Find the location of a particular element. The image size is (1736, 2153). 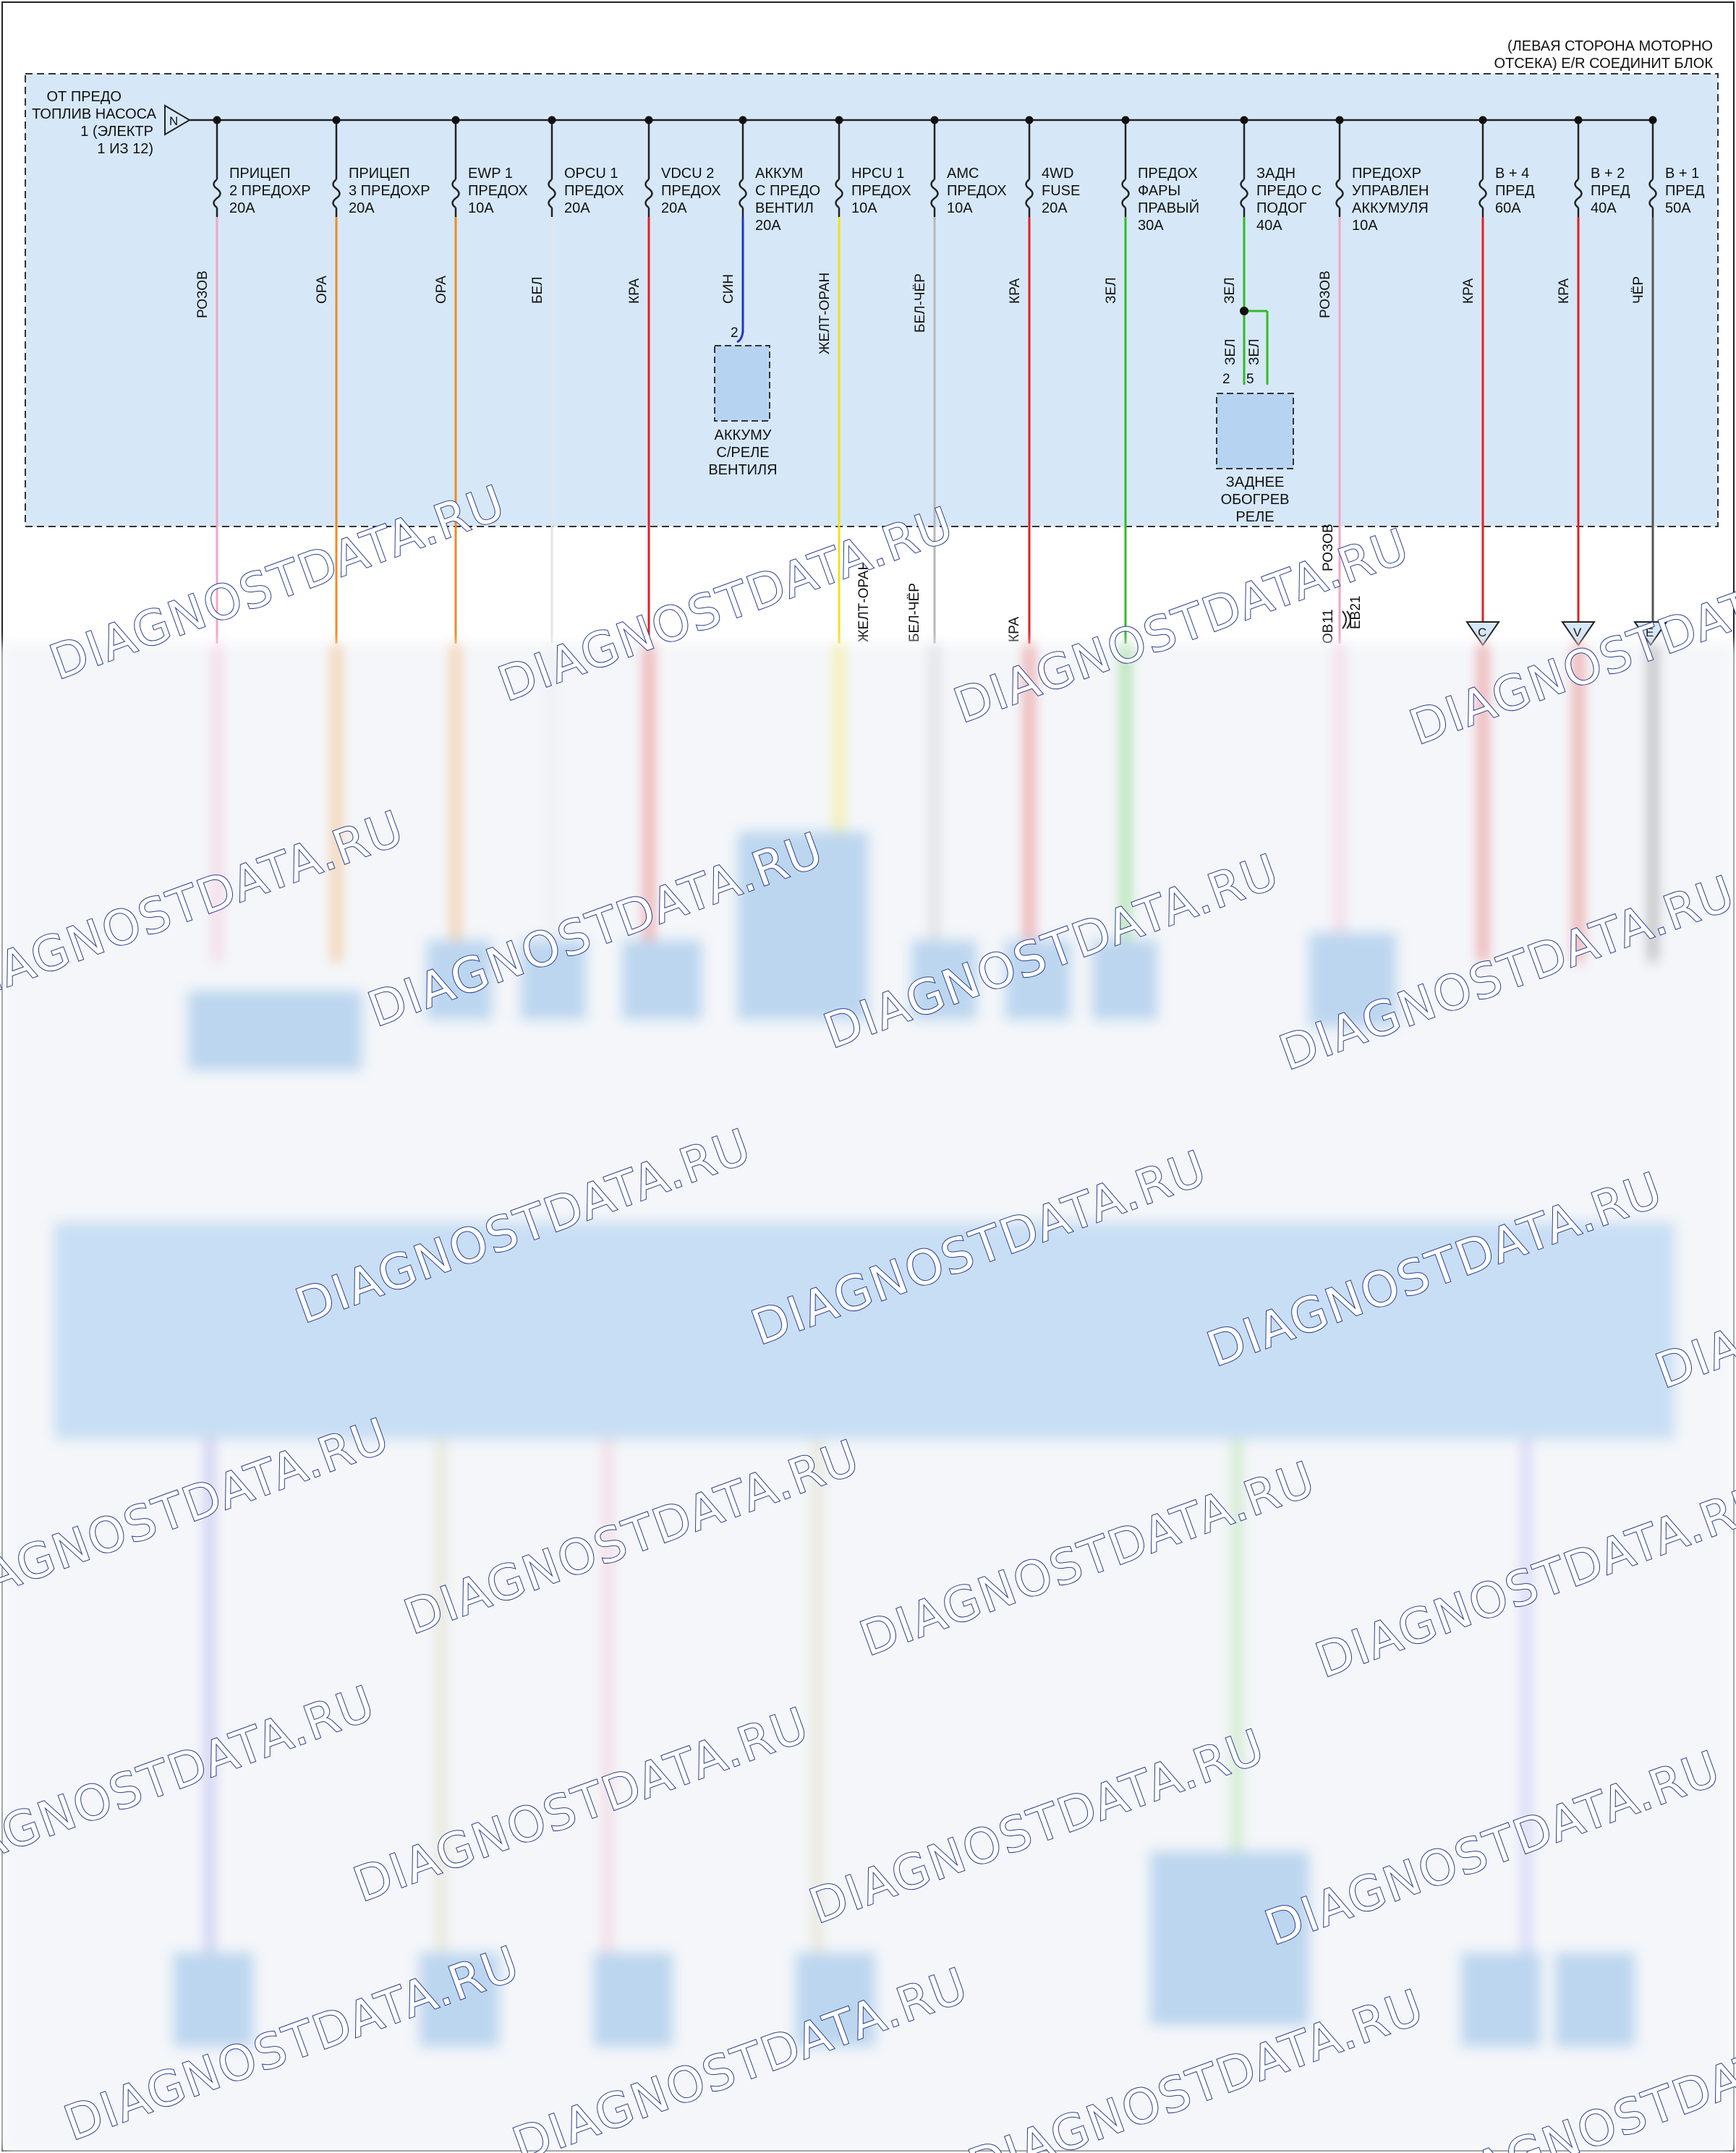

fuse-6-wire-label: СИН is located at coordinates (728, 289).